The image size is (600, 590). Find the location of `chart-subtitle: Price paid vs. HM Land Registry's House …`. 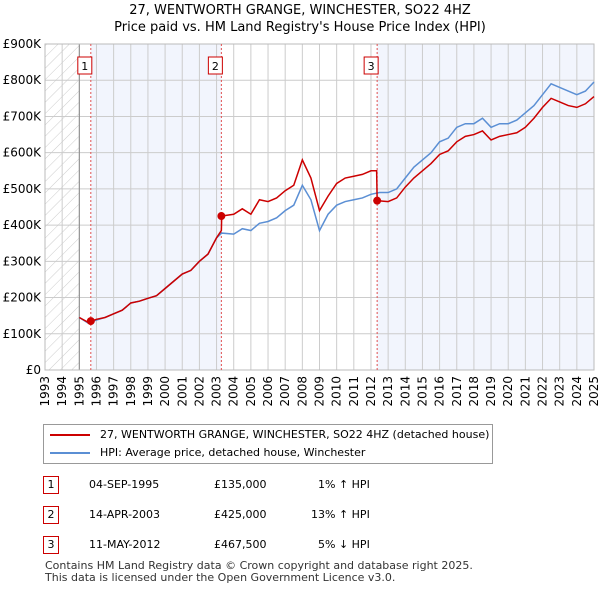

chart-subtitle: Price paid vs. HM Land Registry's House … is located at coordinates (300, 27).